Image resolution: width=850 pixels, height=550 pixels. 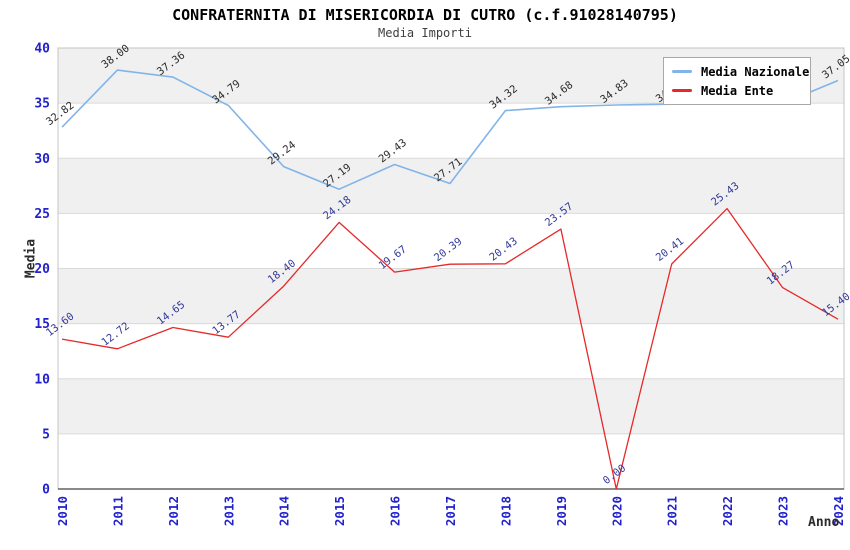 What do you see at coordinates (228, 511) in the screenshot?
I see `x-tick-label: 2013` at bounding box center [228, 511].